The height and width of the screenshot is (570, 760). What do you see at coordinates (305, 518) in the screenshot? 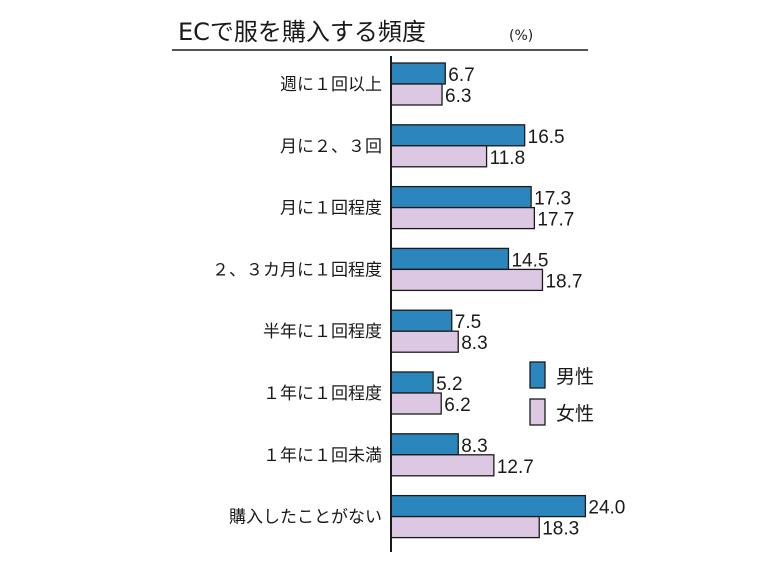
I see `category-label: 購入したことがない` at bounding box center [305, 518].